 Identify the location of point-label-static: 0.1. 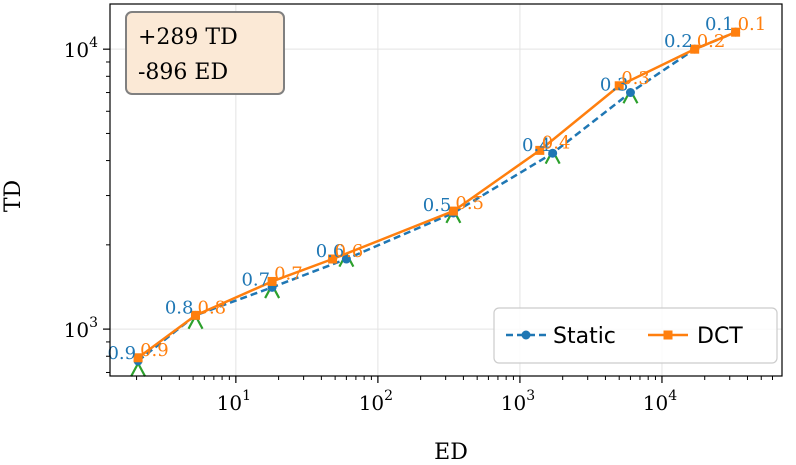
(719, 24).